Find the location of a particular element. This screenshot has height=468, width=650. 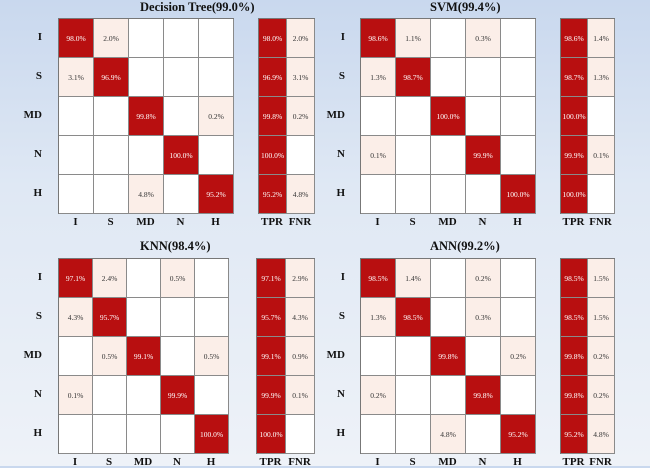

fnr-cell: 2.0% is located at coordinates (301, 38).